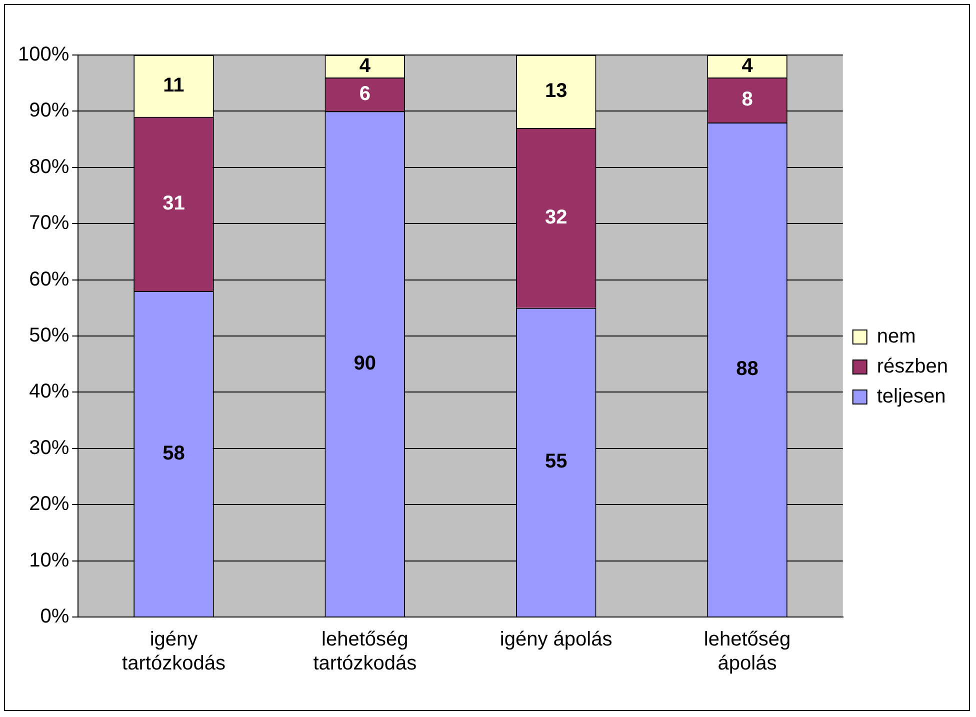  What do you see at coordinates (556, 639) in the screenshot?
I see `x-tick-label: igény ápolás` at bounding box center [556, 639].